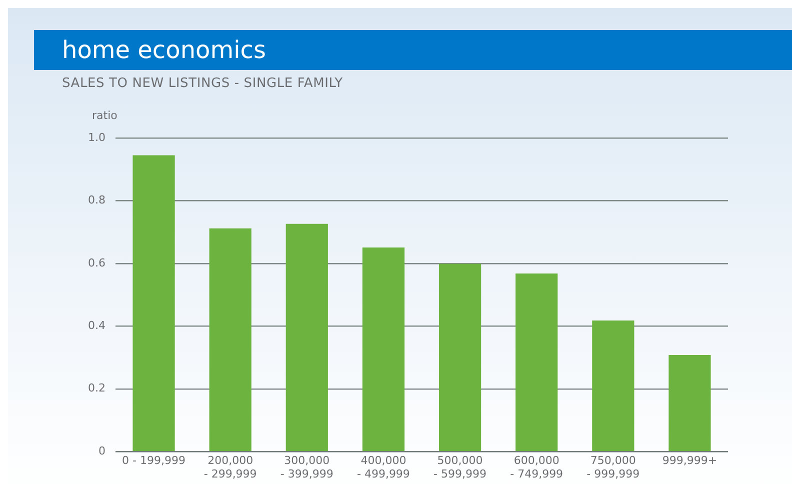 This screenshot has width=792, height=500. What do you see at coordinates (383, 467) in the screenshot?
I see `x-tick-label: 400,000 - 499,999` at bounding box center [383, 467].